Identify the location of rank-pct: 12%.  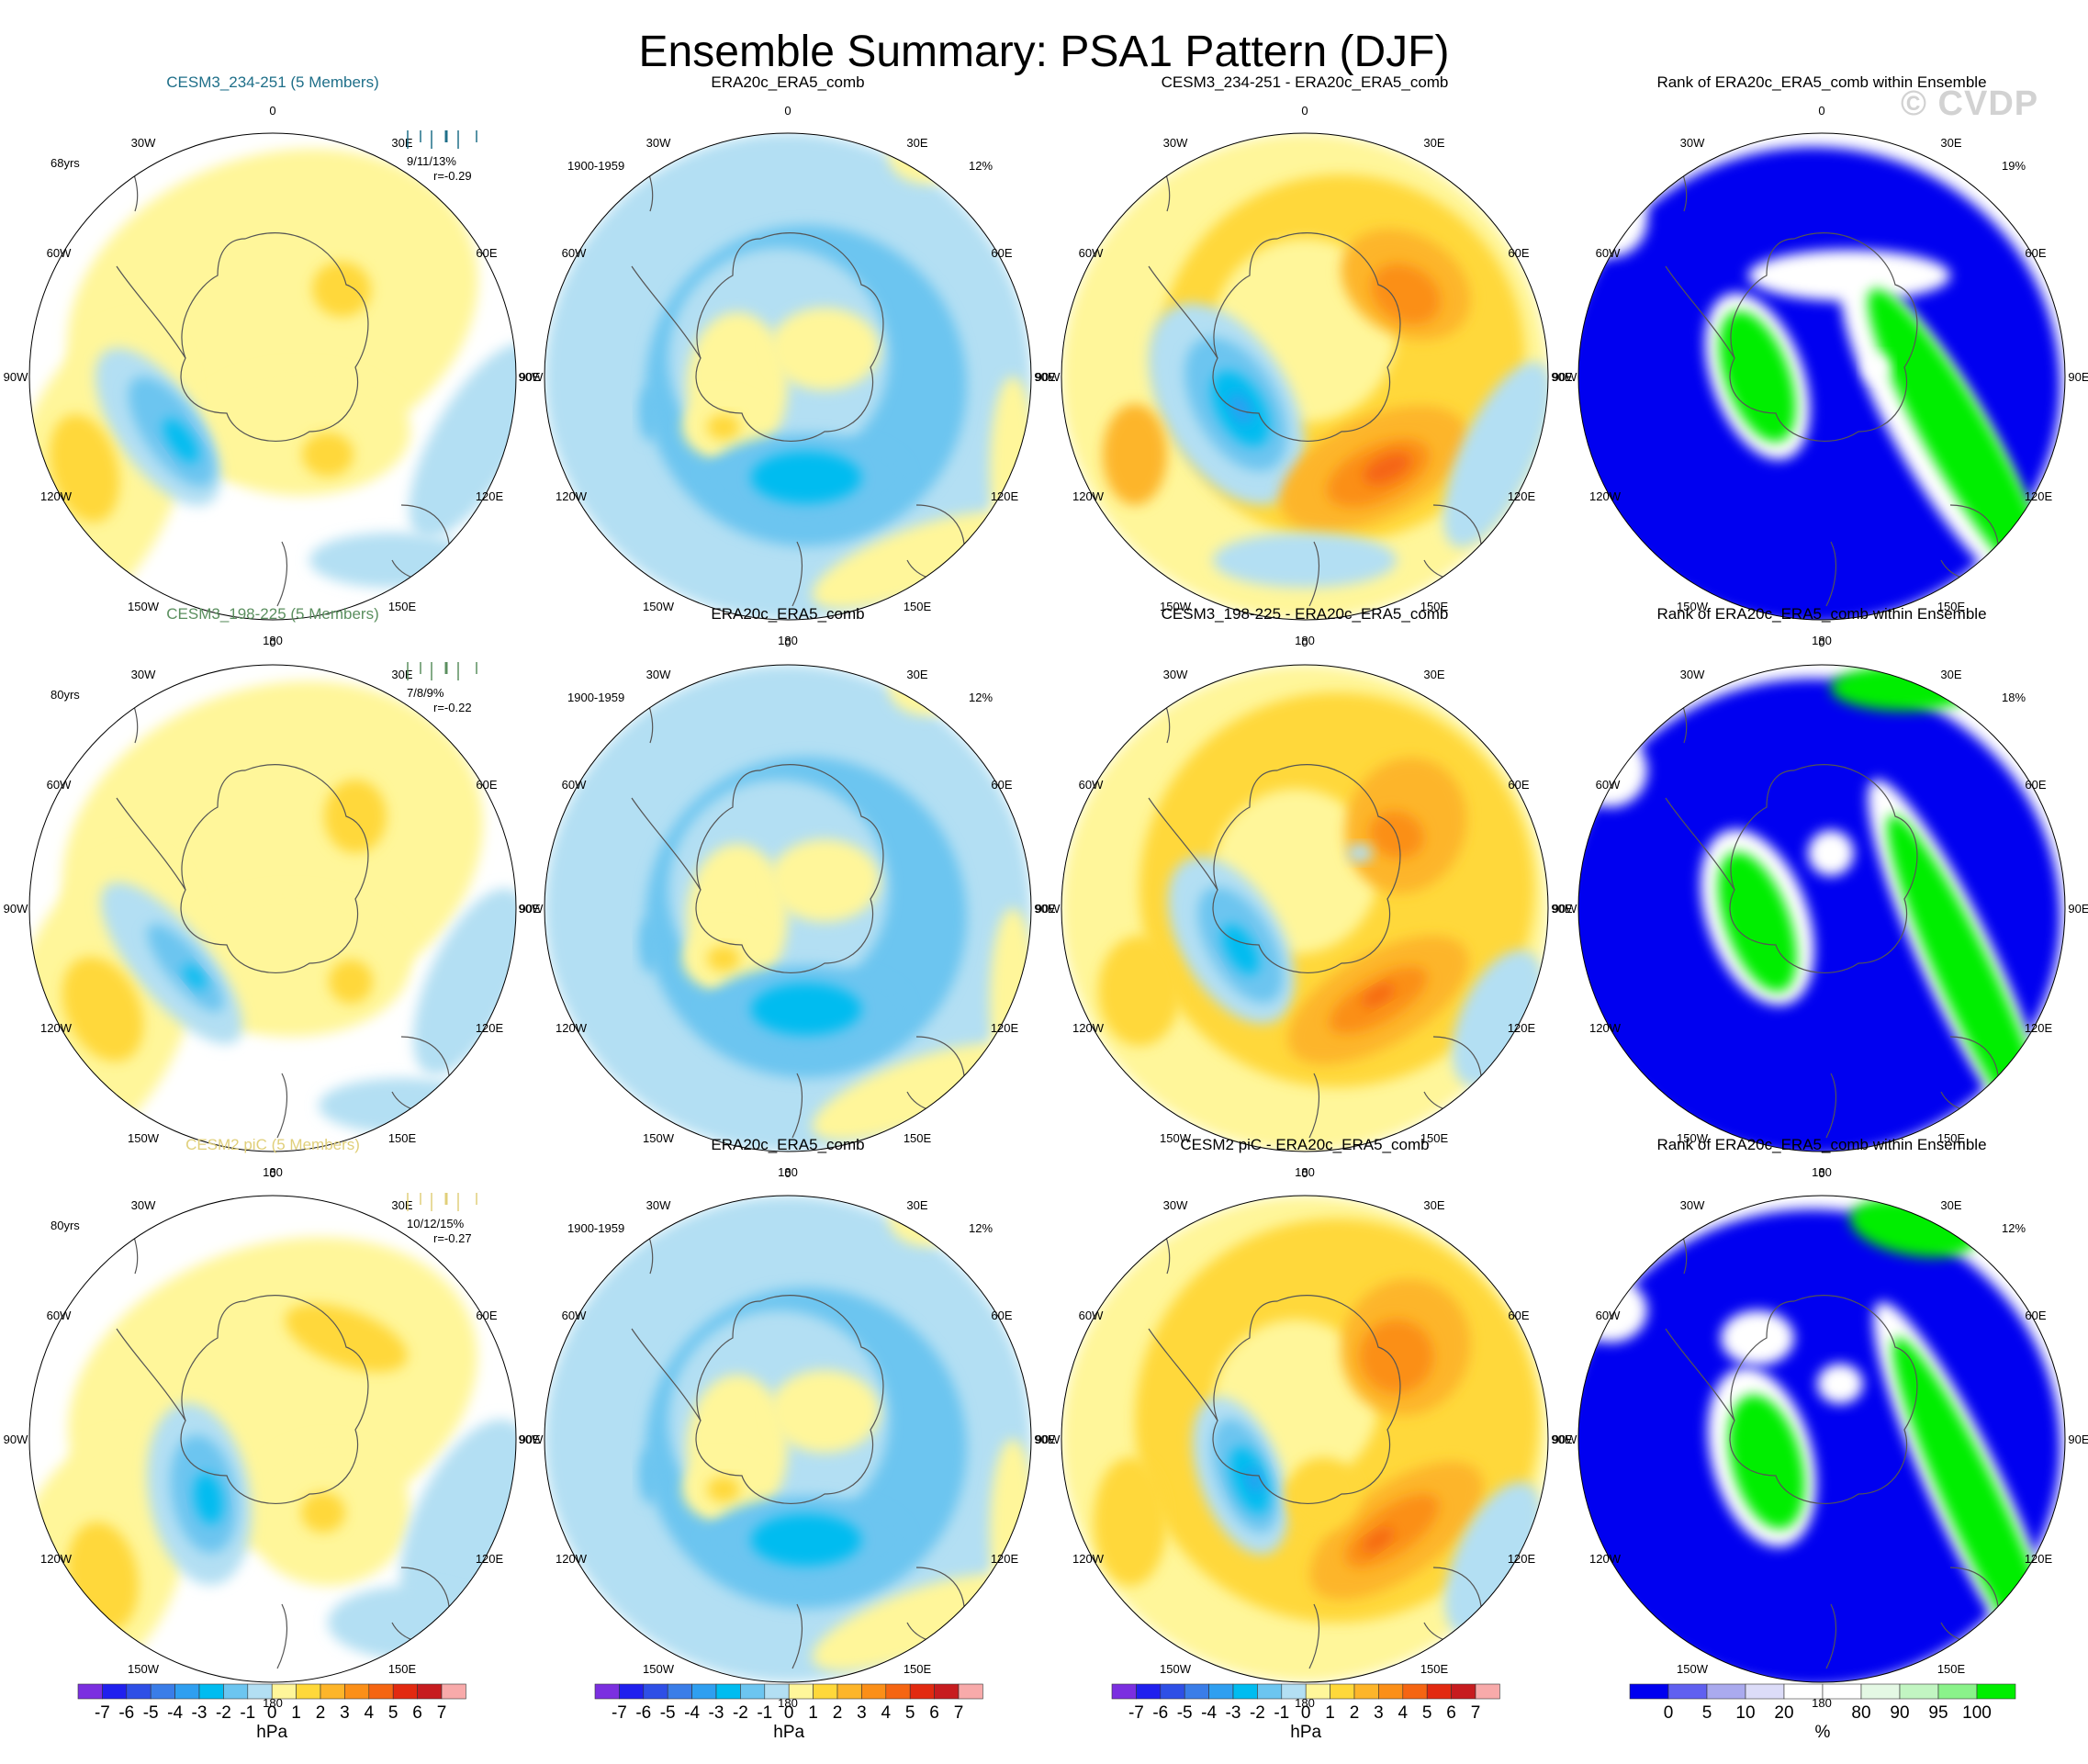
(2014, 1228).